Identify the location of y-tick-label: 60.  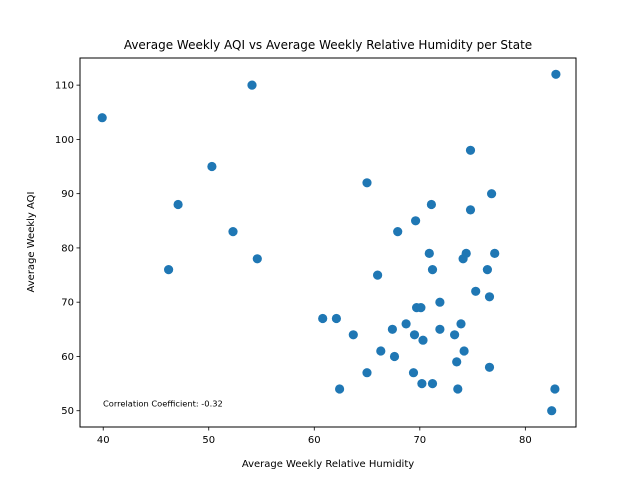
(67, 357).